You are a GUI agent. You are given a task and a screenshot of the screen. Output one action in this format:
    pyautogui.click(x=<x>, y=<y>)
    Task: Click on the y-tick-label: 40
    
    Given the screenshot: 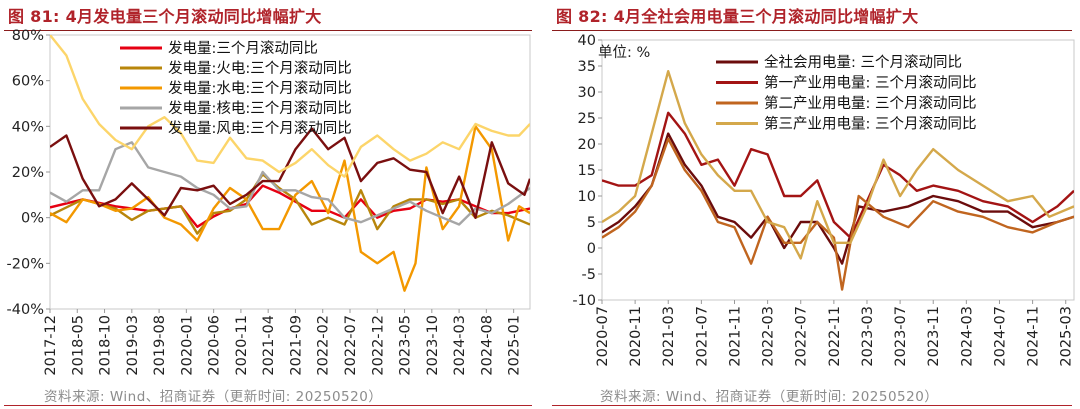 What is the action you would take?
    pyautogui.click(x=587, y=41)
    